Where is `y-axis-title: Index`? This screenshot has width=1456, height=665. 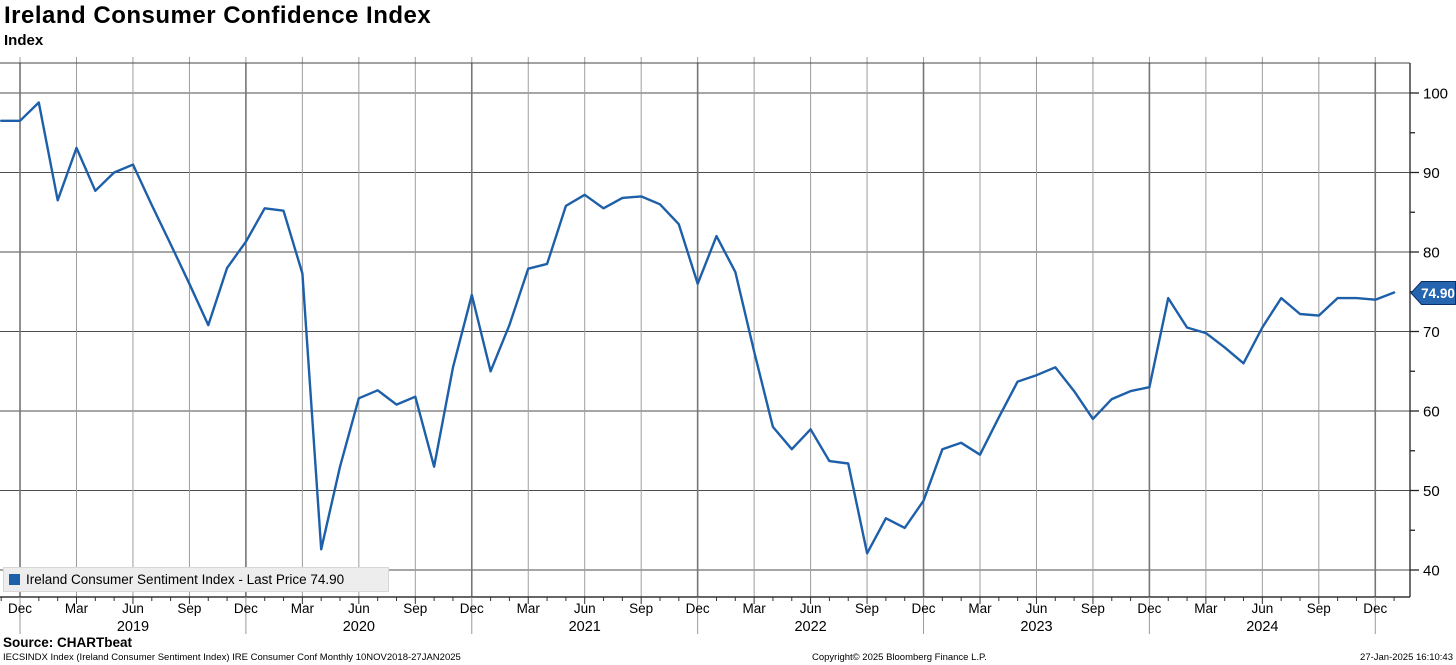 y-axis-title: Index is located at coordinates (24, 40).